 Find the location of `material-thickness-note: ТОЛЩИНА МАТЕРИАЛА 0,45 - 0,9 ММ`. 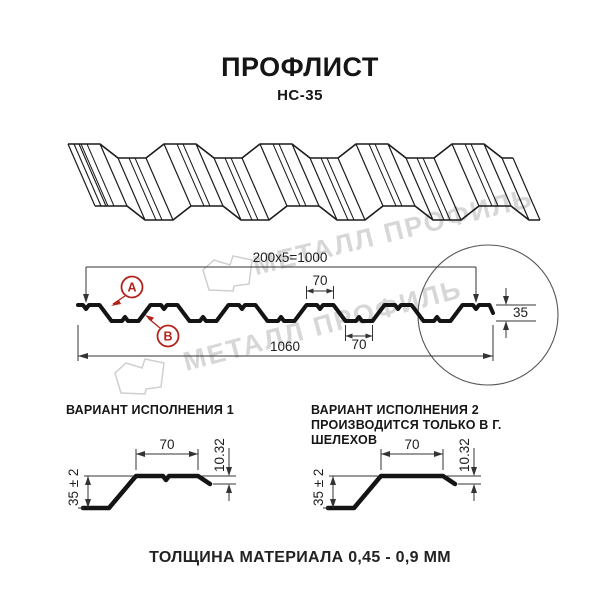

material-thickness-note: ТОЛЩИНА МАТЕРИАЛА 0,45 - 0,9 ММ is located at coordinates (300, 557).